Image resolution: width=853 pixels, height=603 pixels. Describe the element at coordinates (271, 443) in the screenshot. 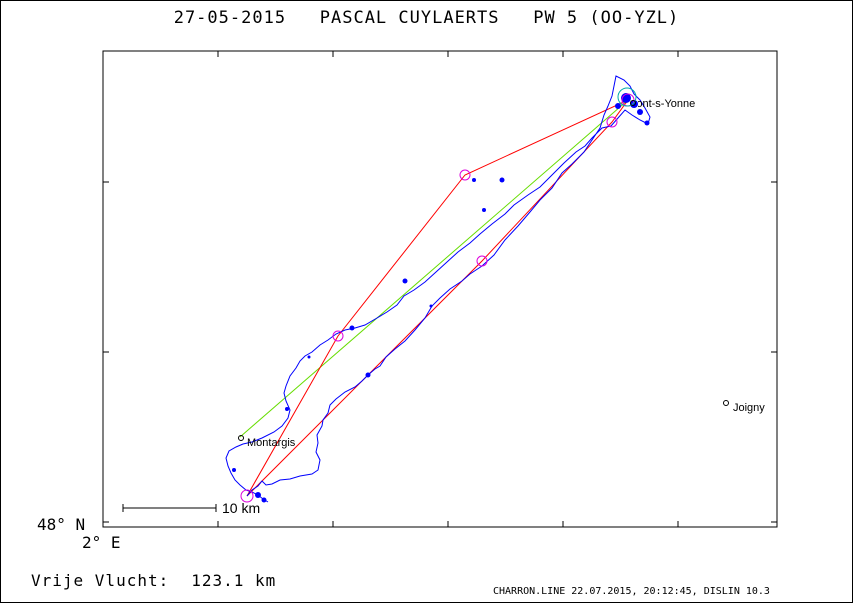

I see `town-label-montargis: Montargis` at that location.